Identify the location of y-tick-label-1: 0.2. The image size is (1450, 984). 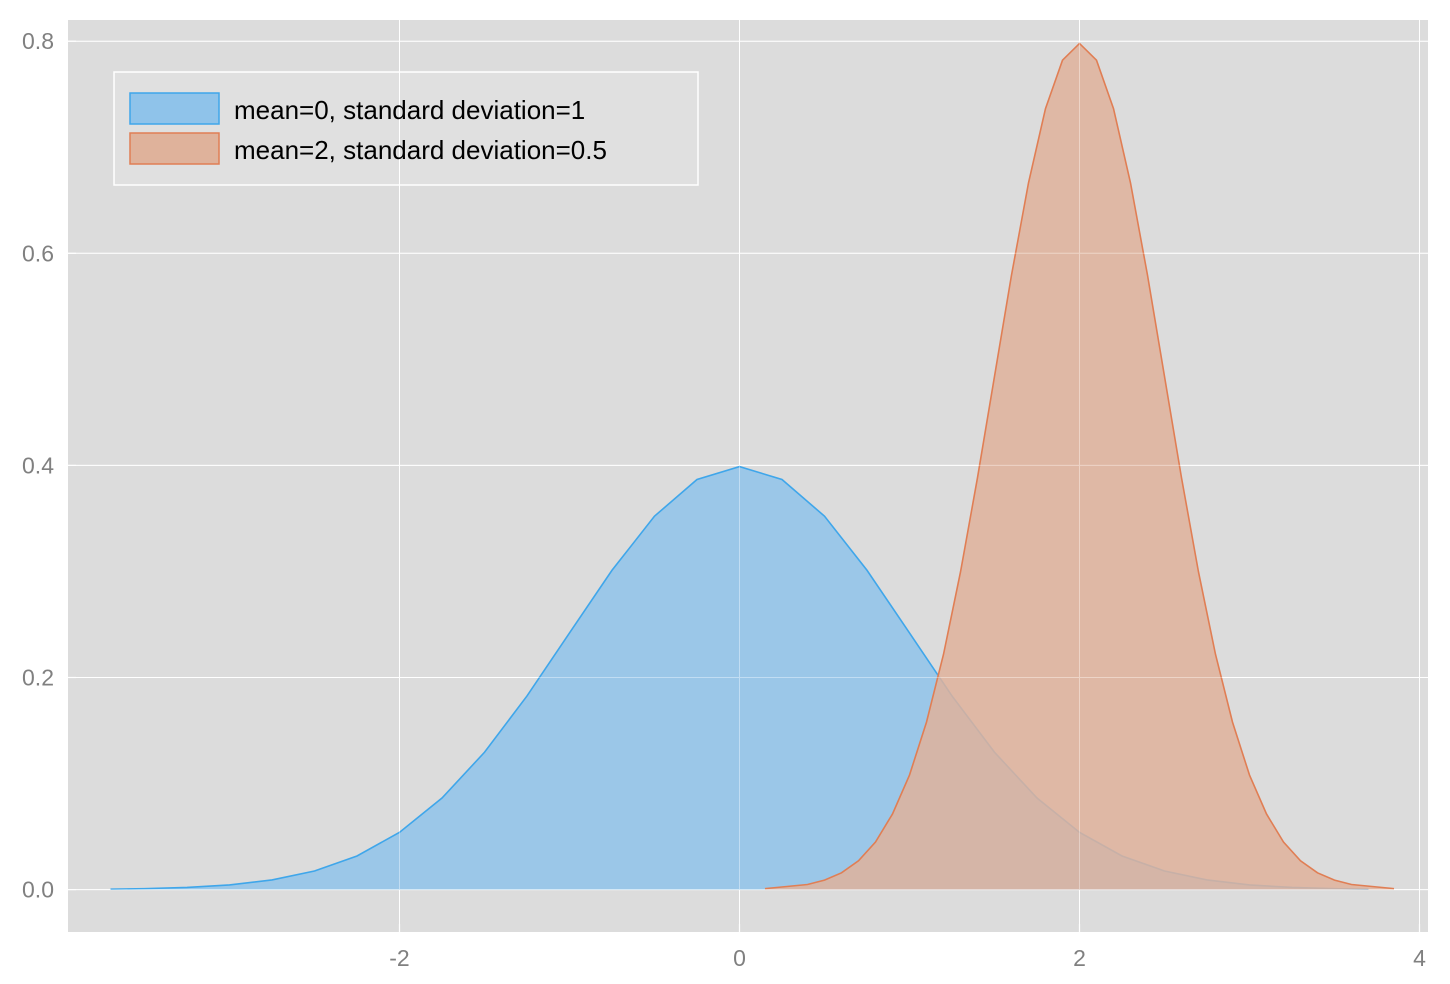
(38, 677).